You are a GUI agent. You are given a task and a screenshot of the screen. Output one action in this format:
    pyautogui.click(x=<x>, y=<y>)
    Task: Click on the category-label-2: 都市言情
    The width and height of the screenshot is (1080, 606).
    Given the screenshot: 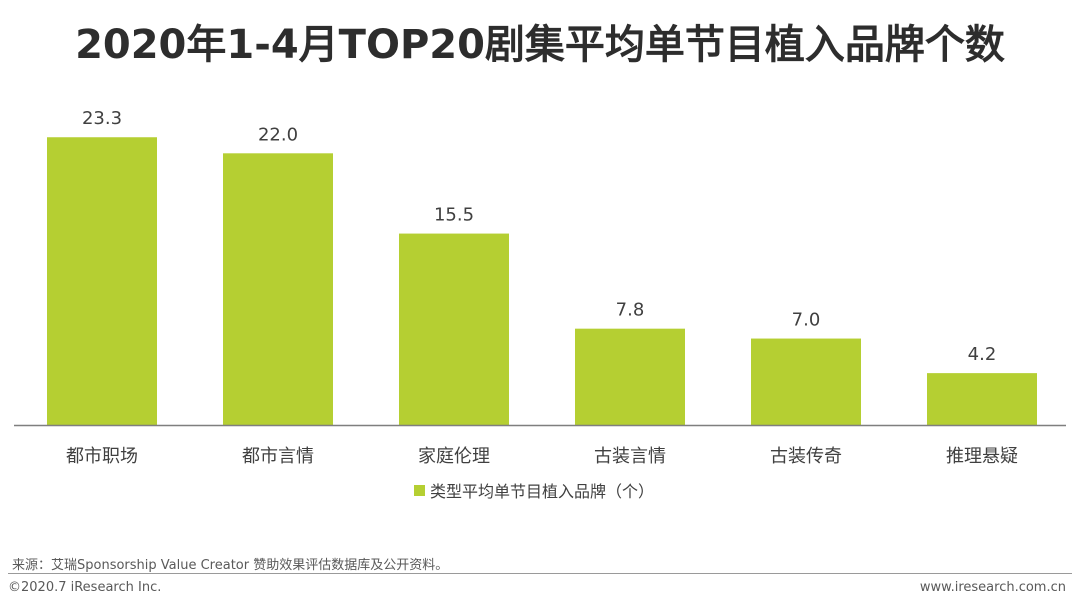 What is the action you would take?
    pyautogui.click(x=278, y=456)
    